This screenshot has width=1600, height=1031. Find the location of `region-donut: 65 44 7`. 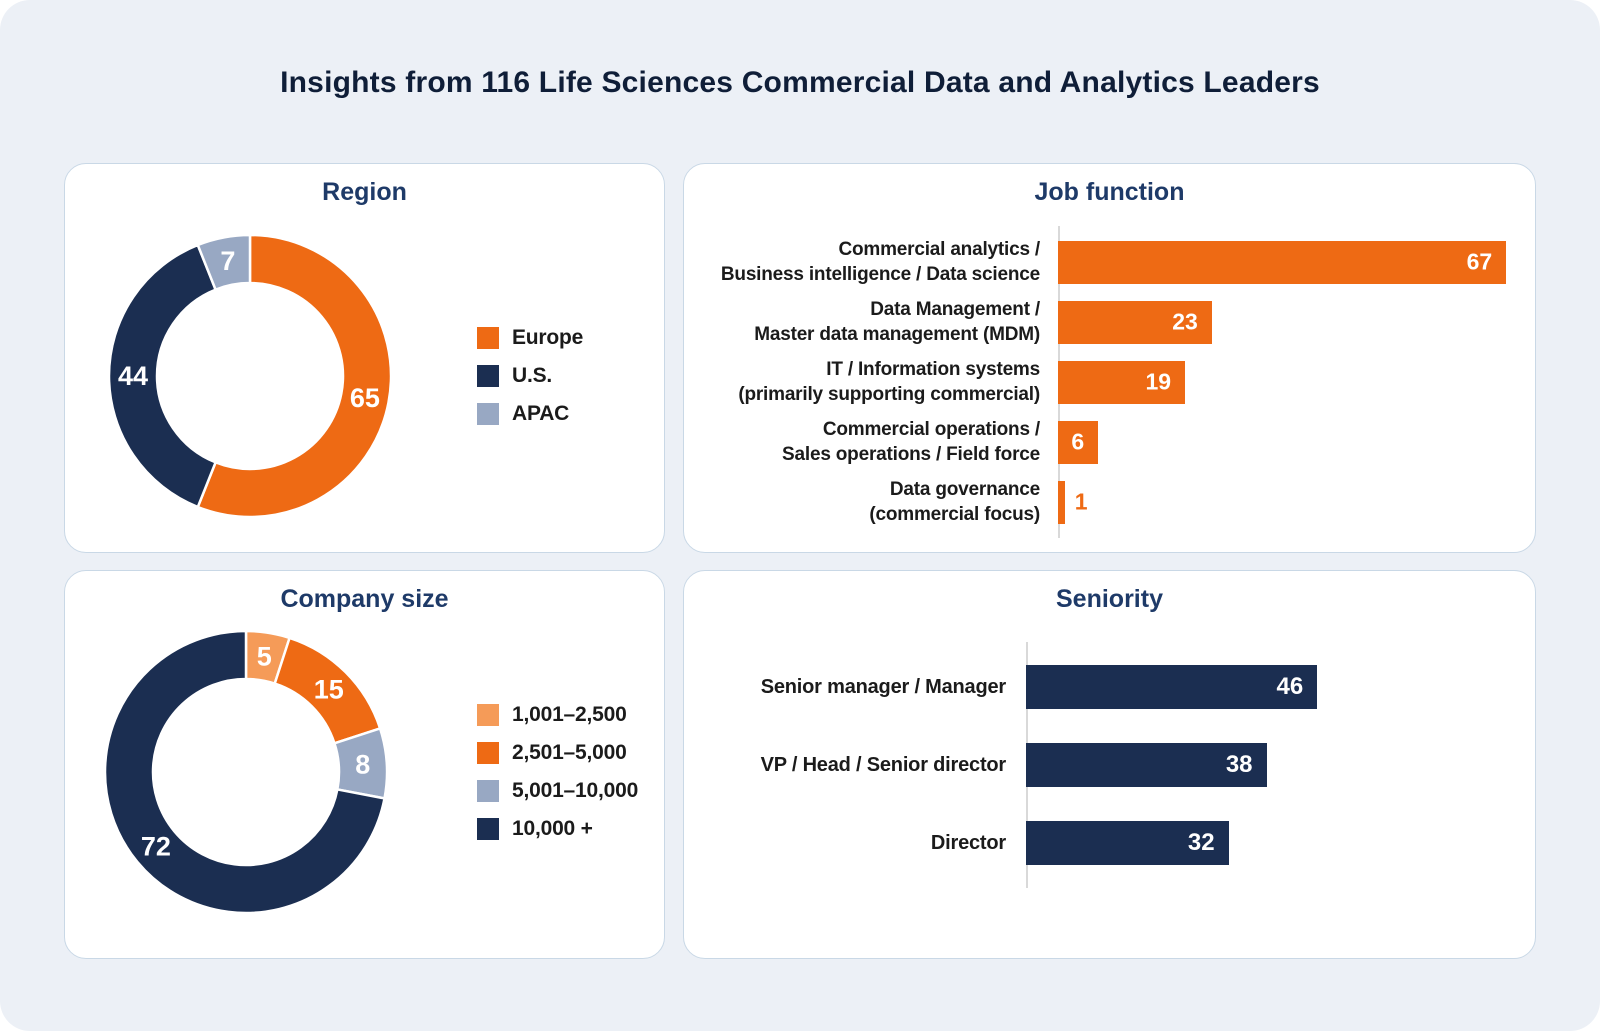

region-donut: 65 44 7 is located at coordinates (250, 376).